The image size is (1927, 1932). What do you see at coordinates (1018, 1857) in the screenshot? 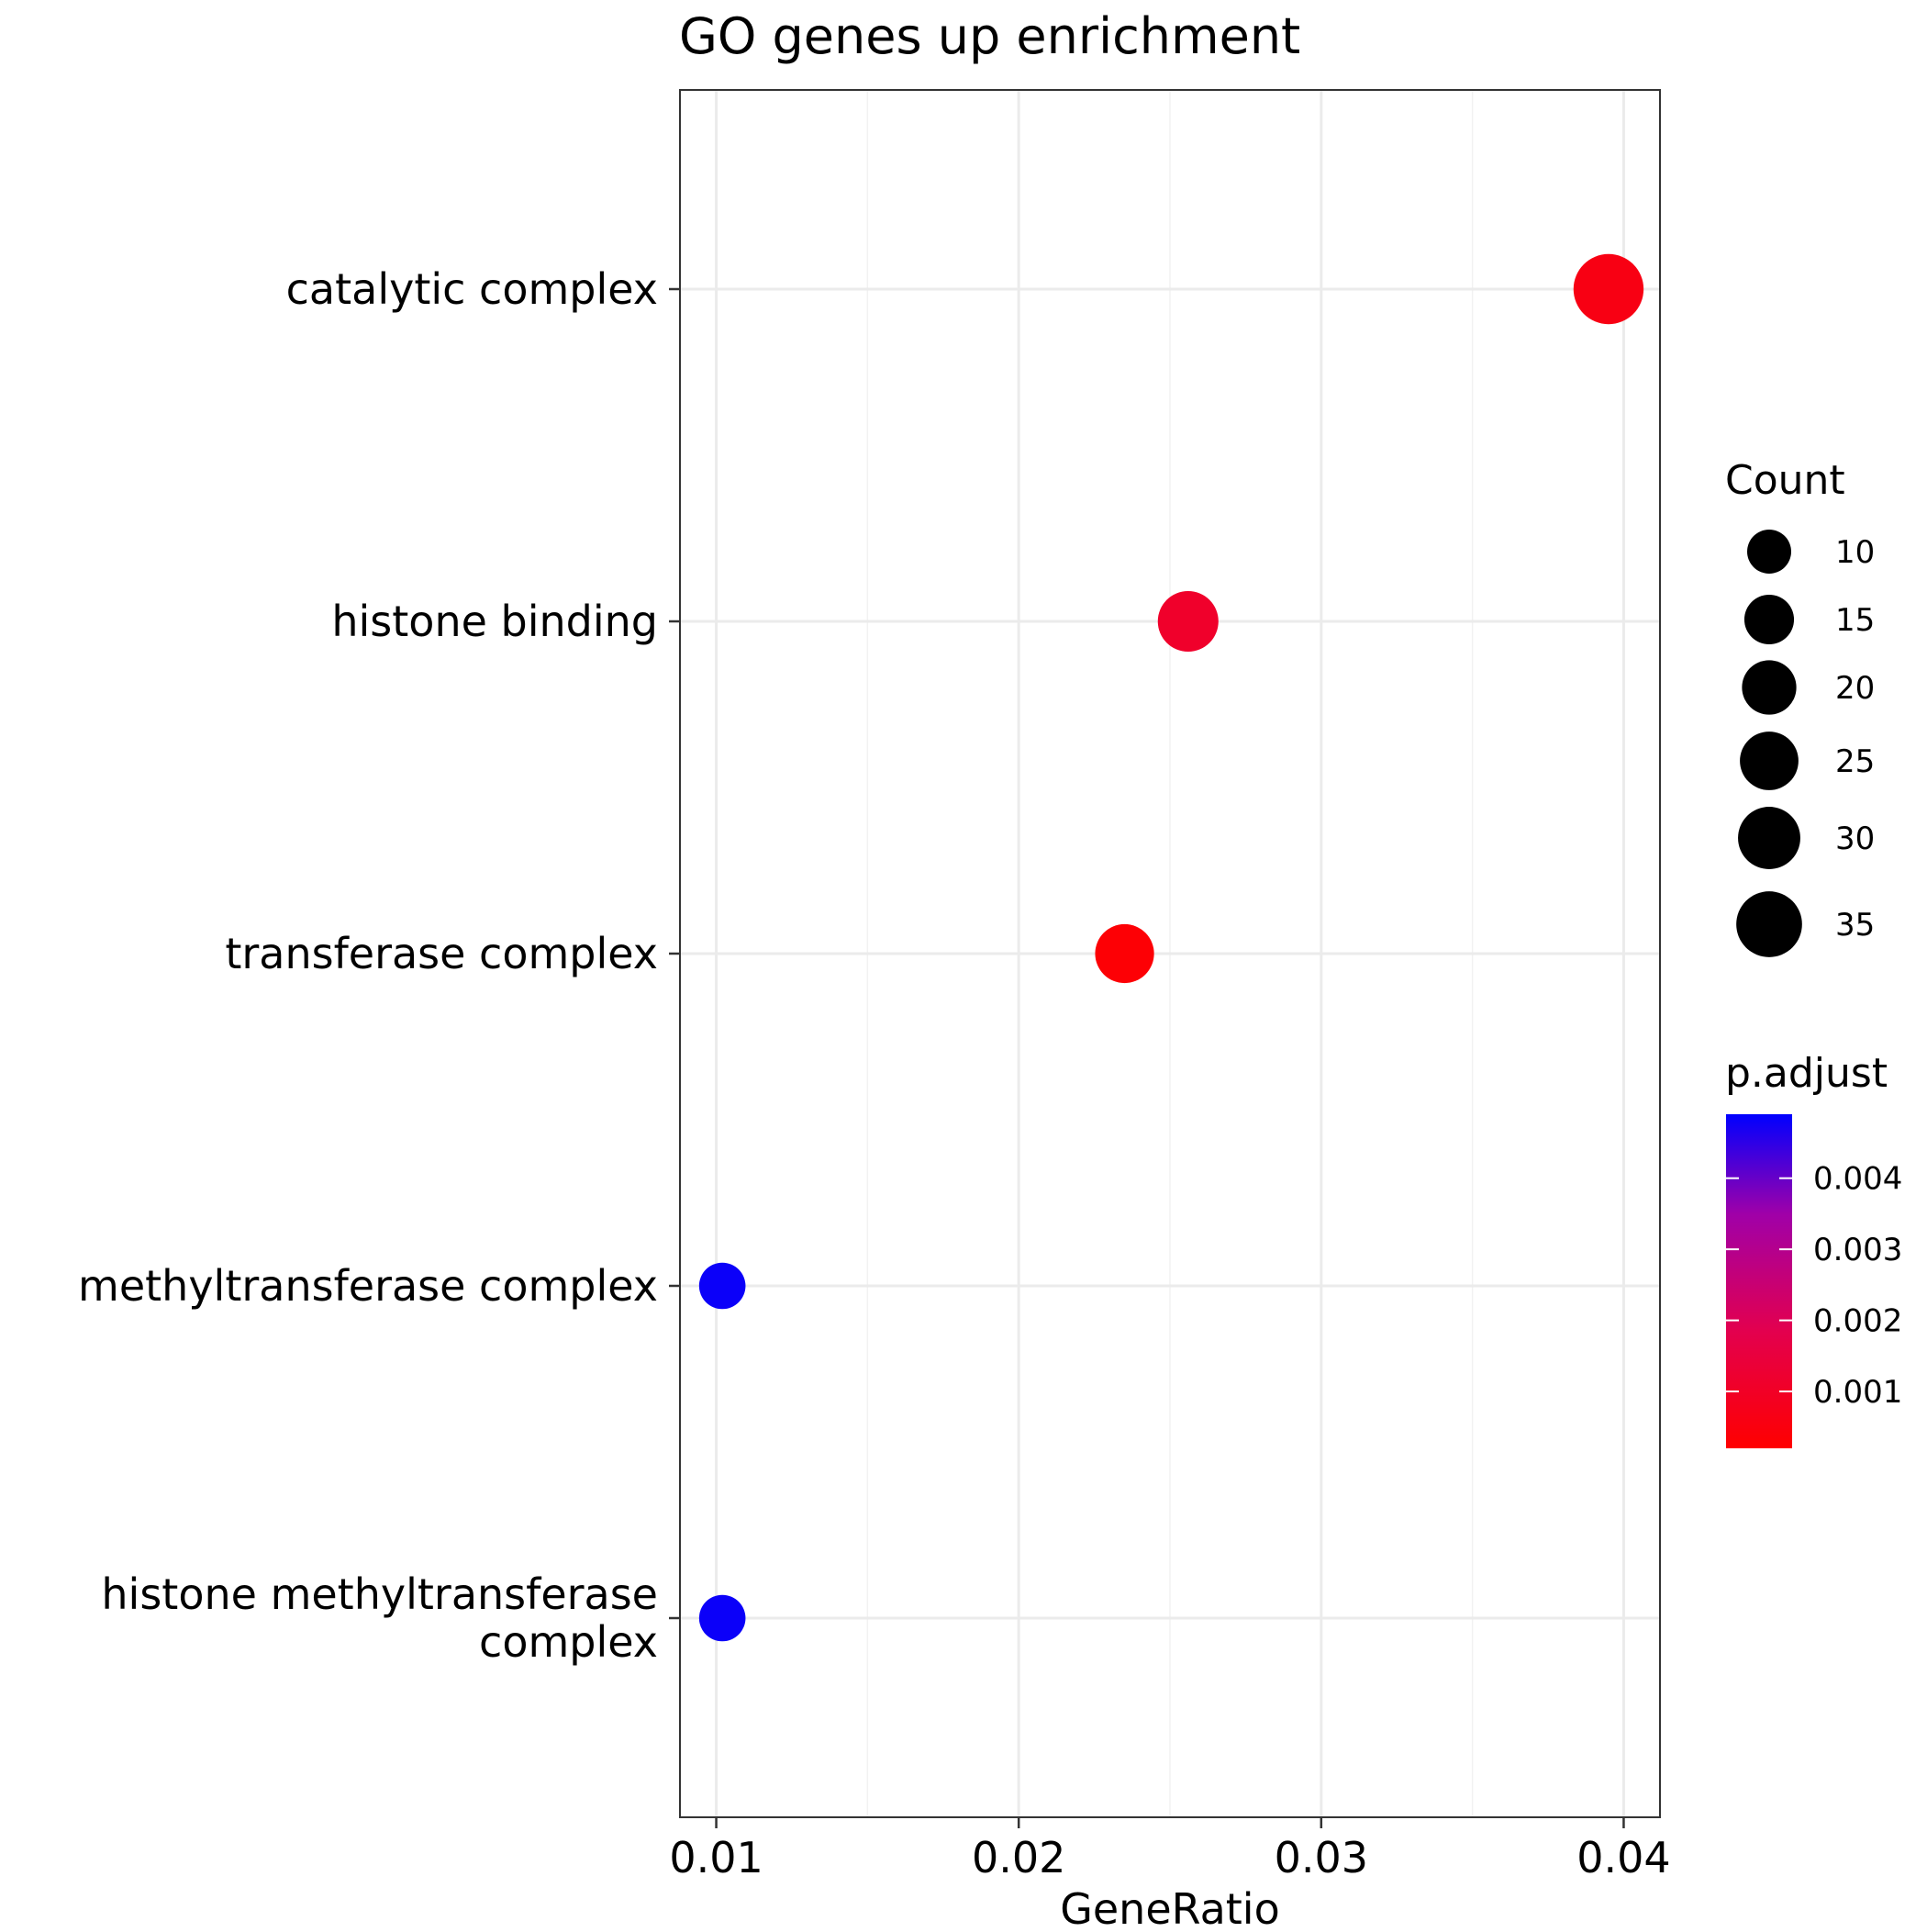
I see `x-tick-label: 0.02` at bounding box center [1018, 1857].